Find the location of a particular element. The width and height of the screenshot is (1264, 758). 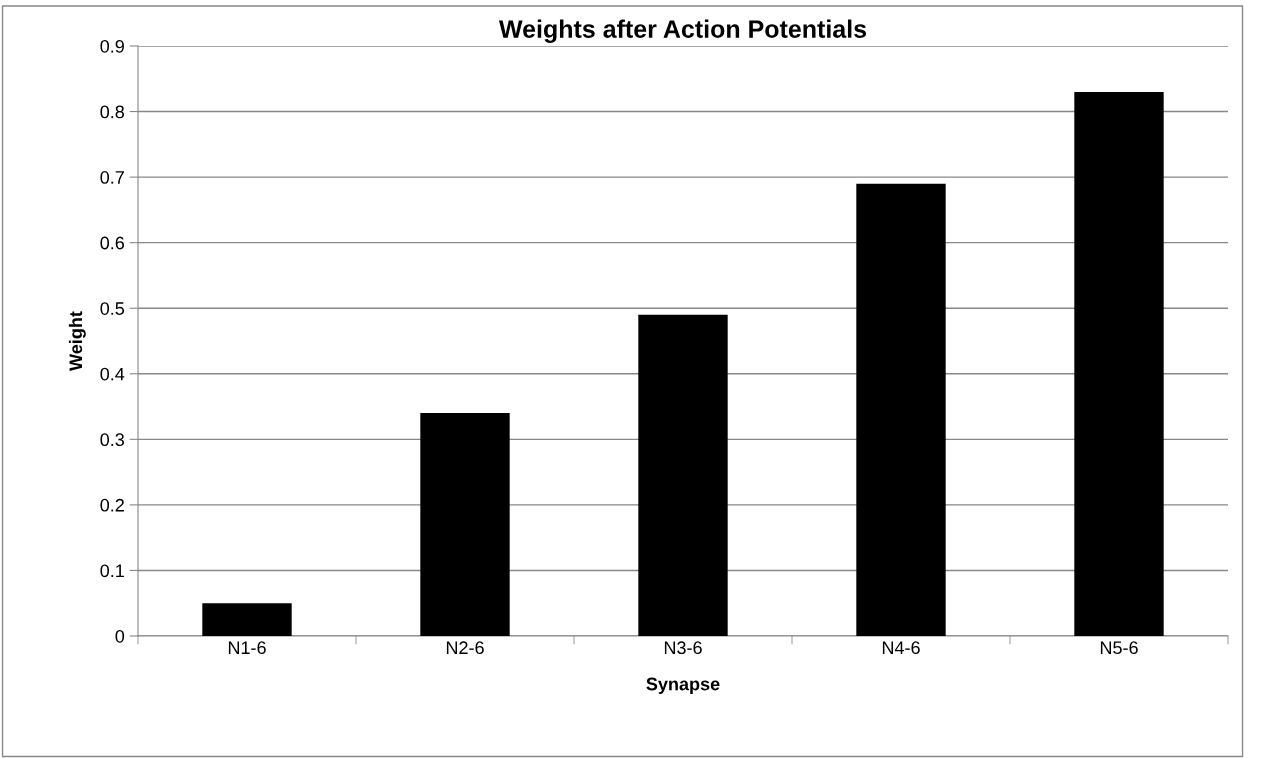

y-tick-label: 0 is located at coordinates (120, 636).